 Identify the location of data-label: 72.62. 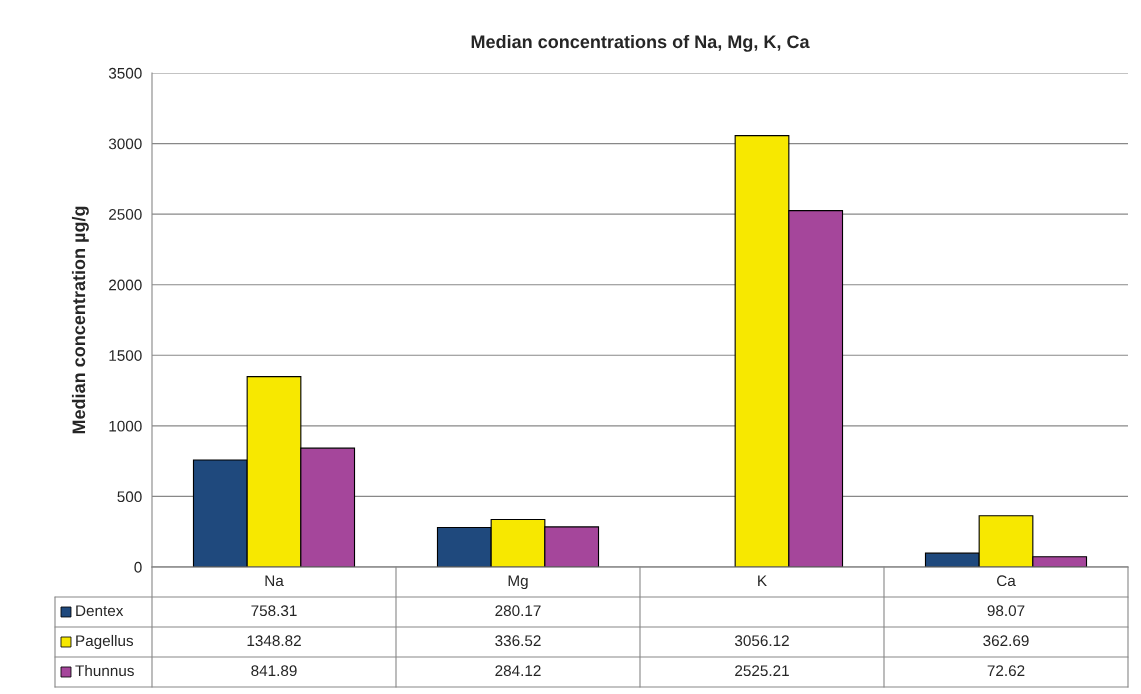
(1006, 671).